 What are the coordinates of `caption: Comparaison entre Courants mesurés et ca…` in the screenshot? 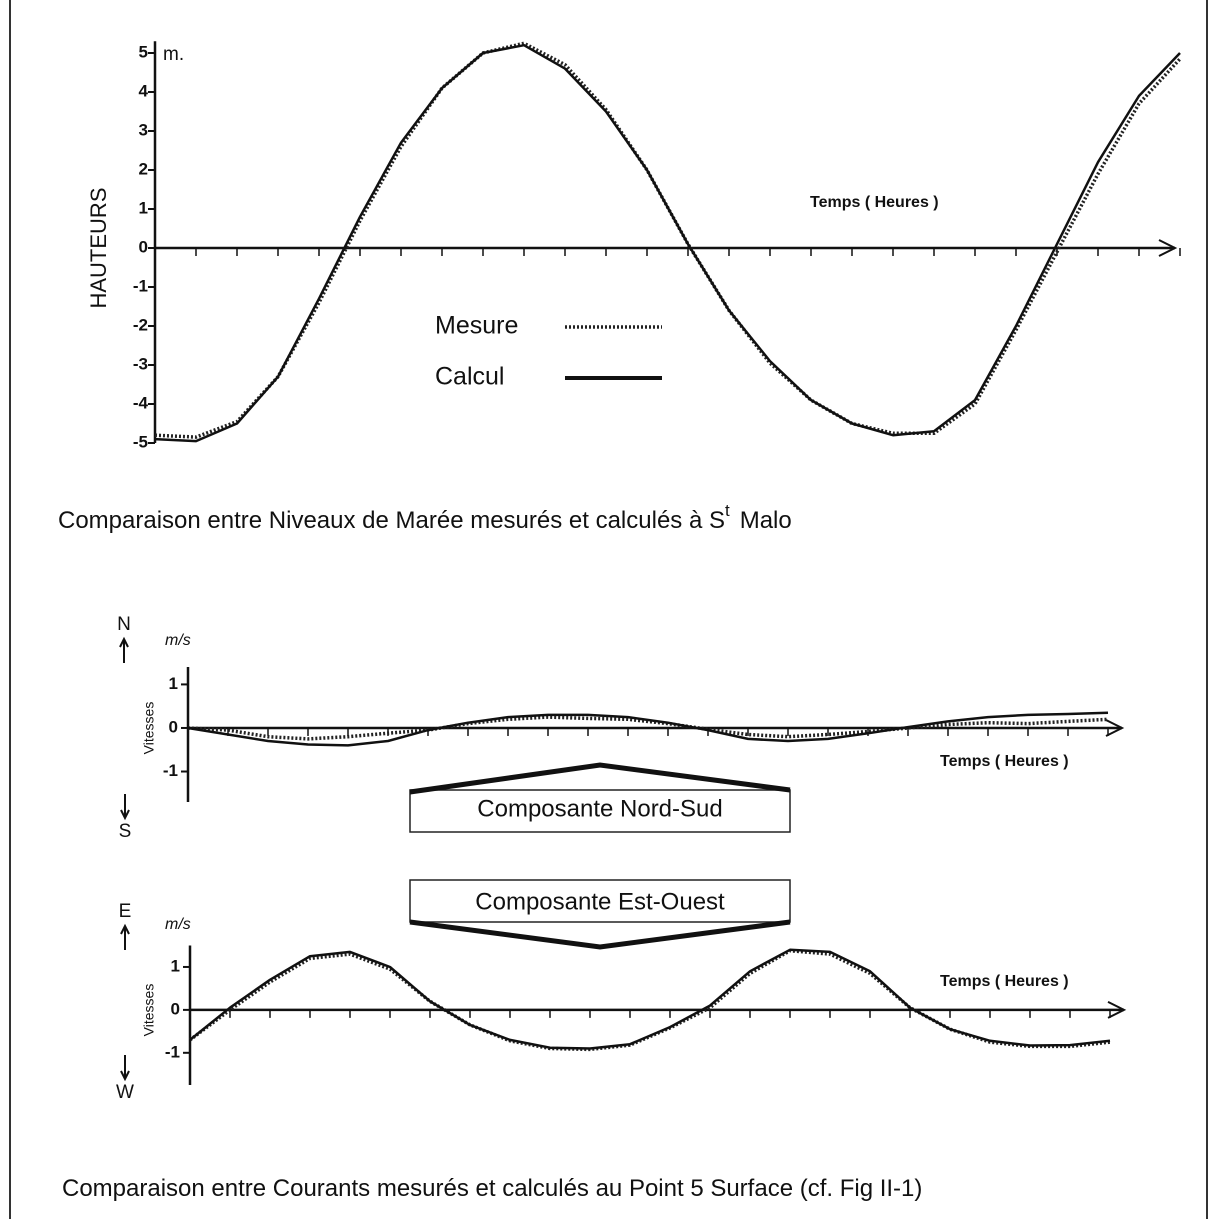 It's located at (492, 1188).